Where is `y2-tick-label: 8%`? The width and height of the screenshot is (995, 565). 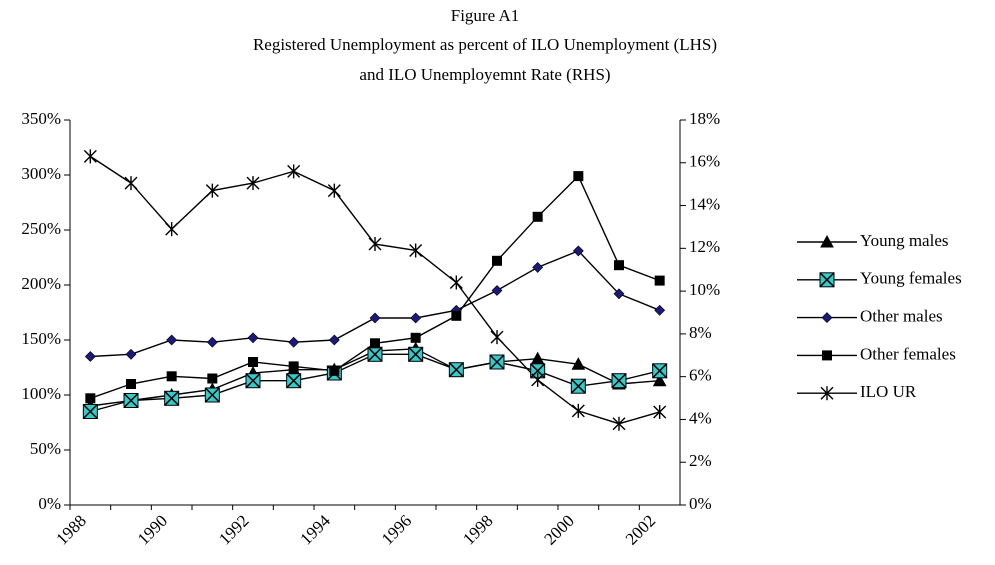 y2-tick-label: 8% is located at coordinates (700, 332).